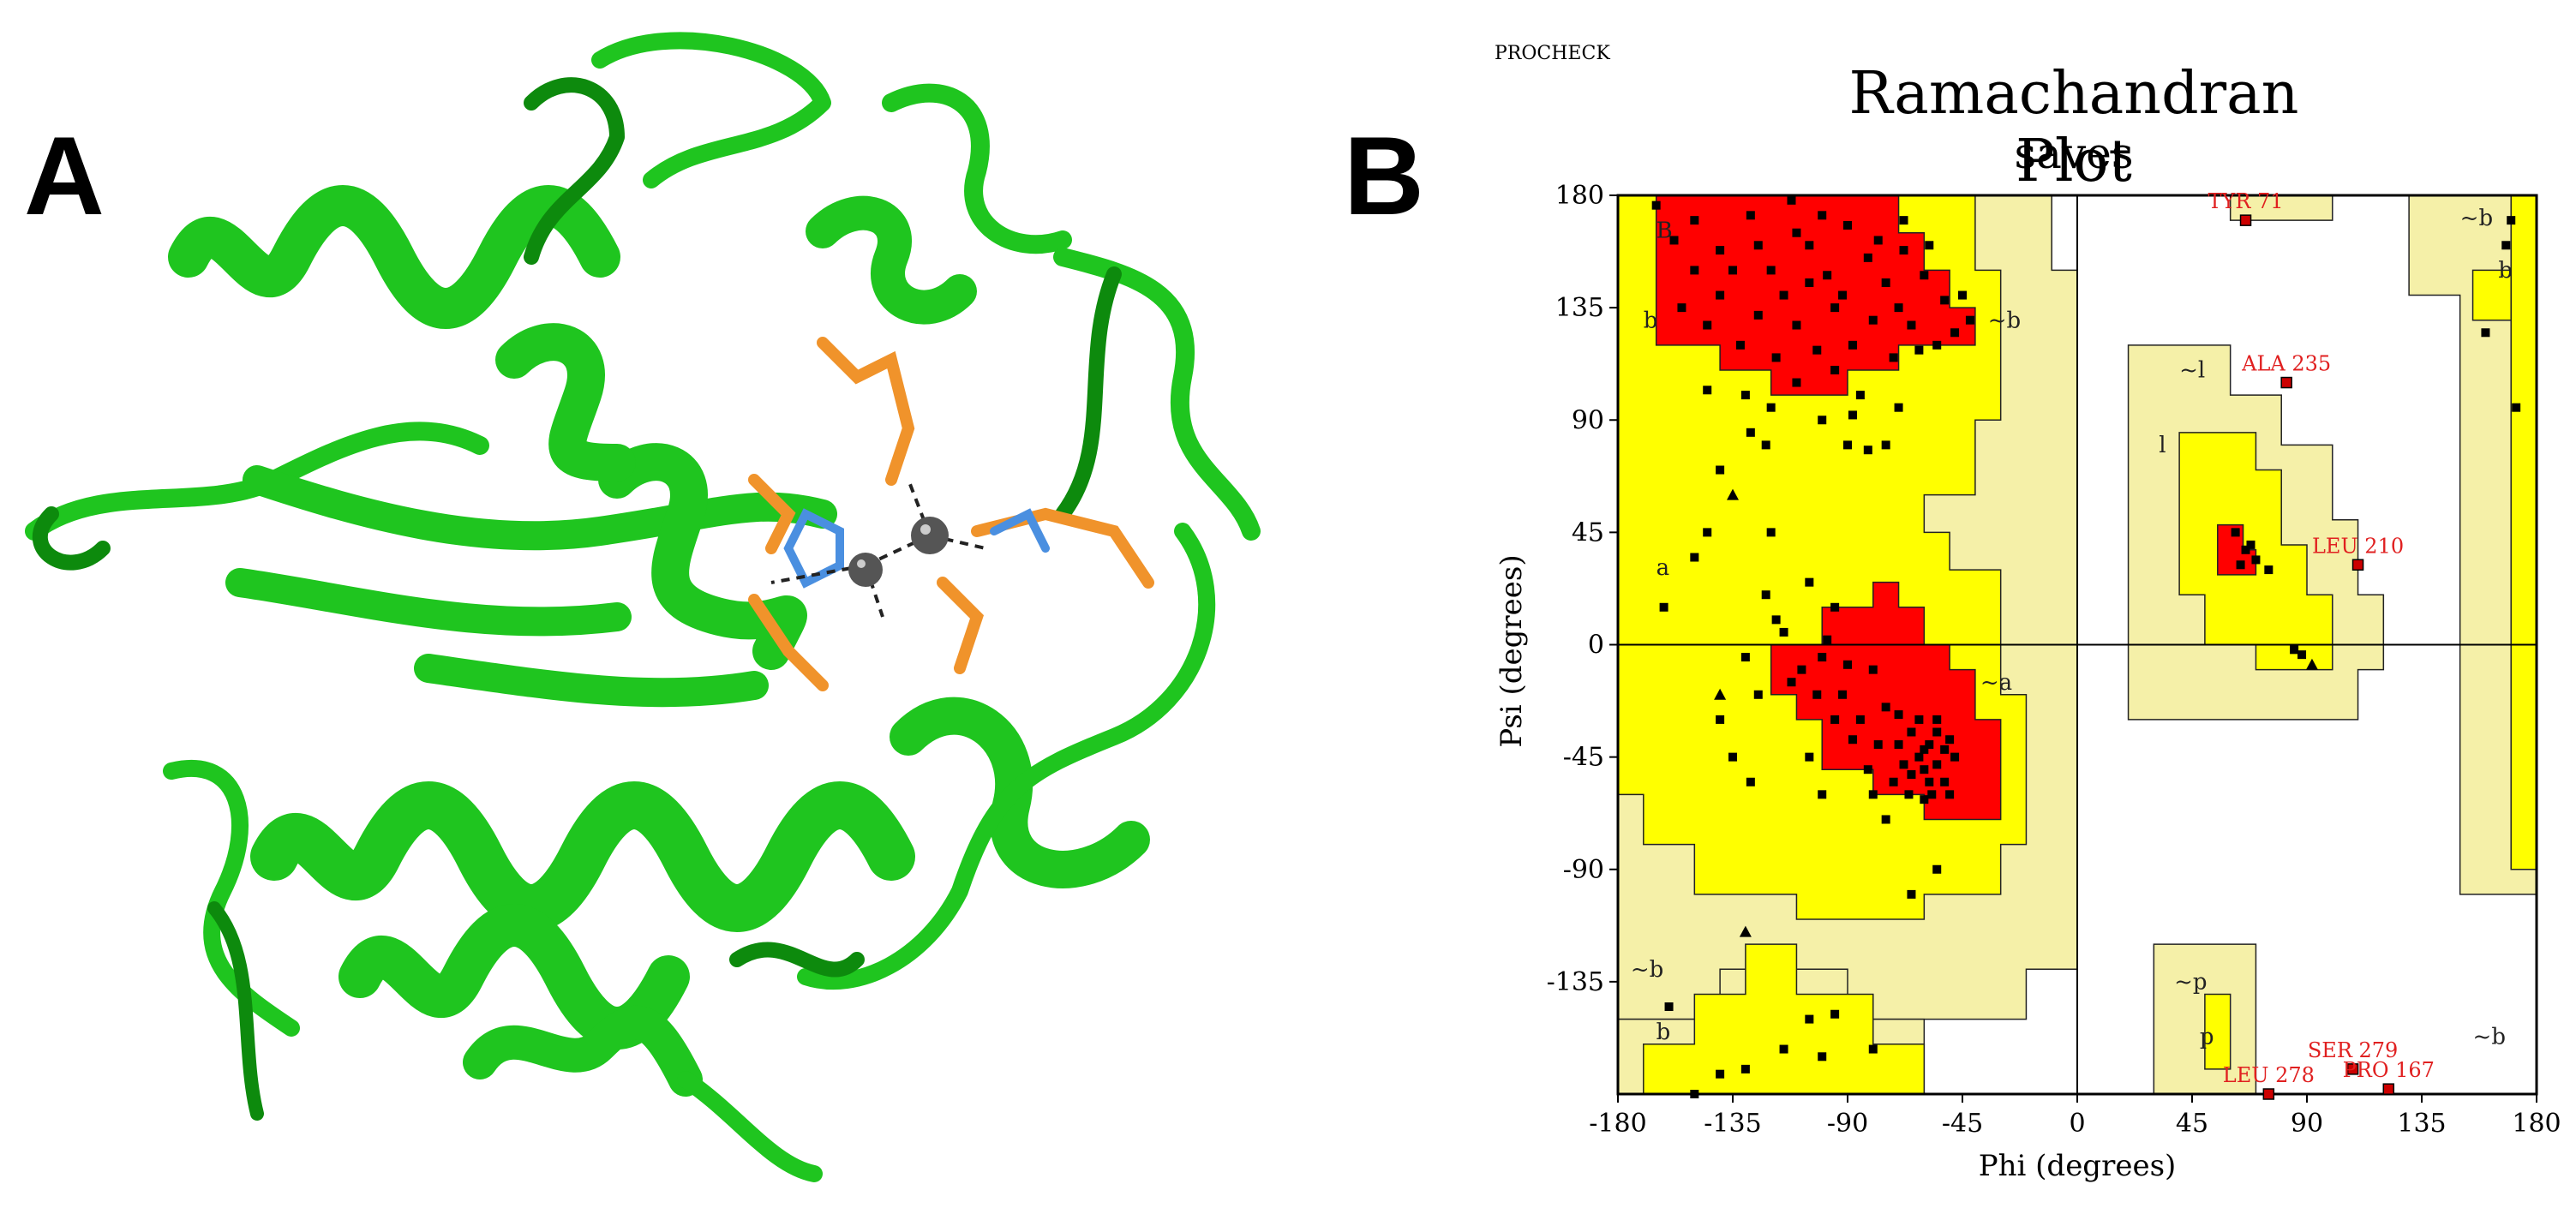 The width and height of the screenshot is (2576, 1232). I want to click on region-label-9: ~p, so click(2190, 983).